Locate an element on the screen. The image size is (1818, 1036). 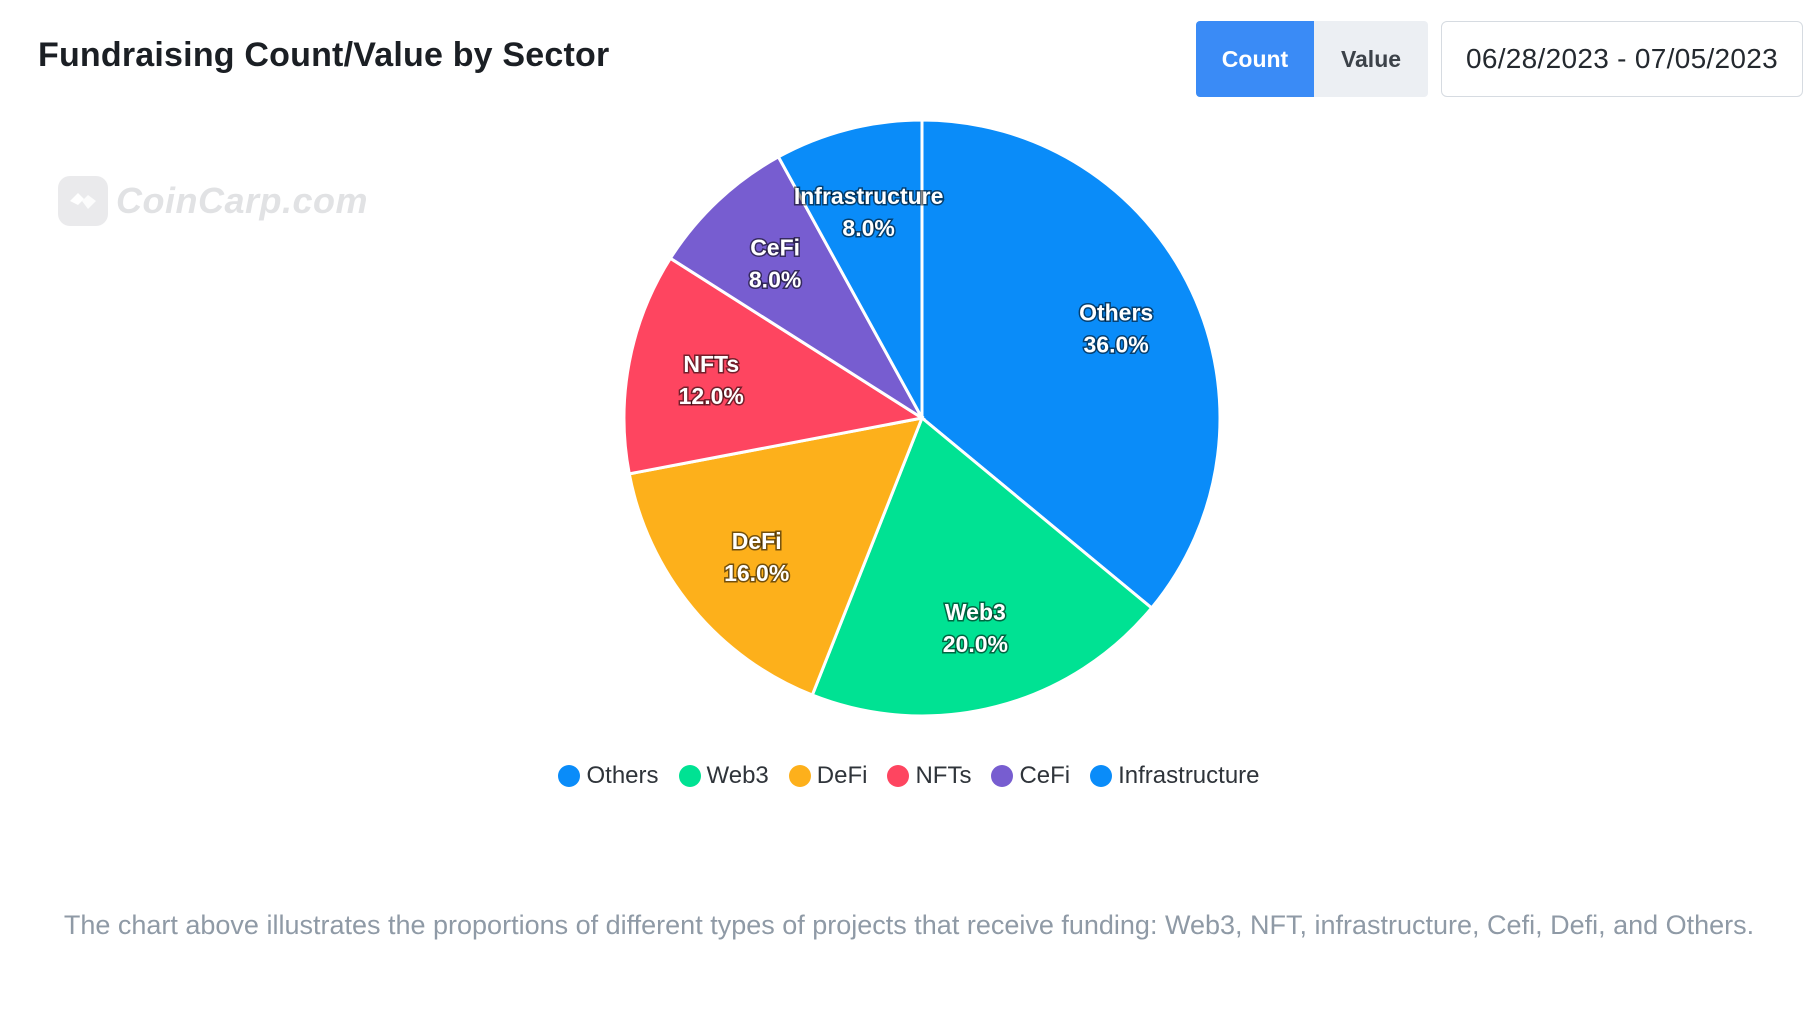
value-button: Value is located at coordinates (1371, 59).